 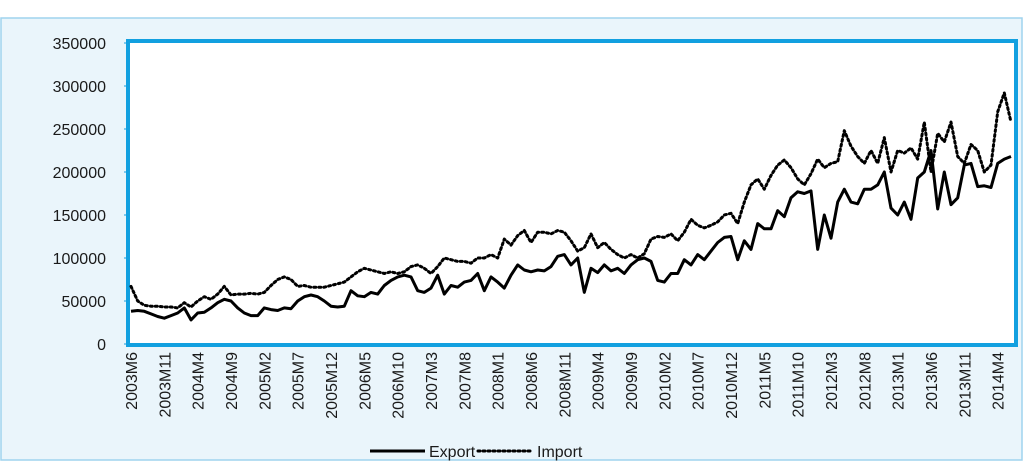 I want to click on x-tick-label: 2006M5, so click(x=365, y=381).